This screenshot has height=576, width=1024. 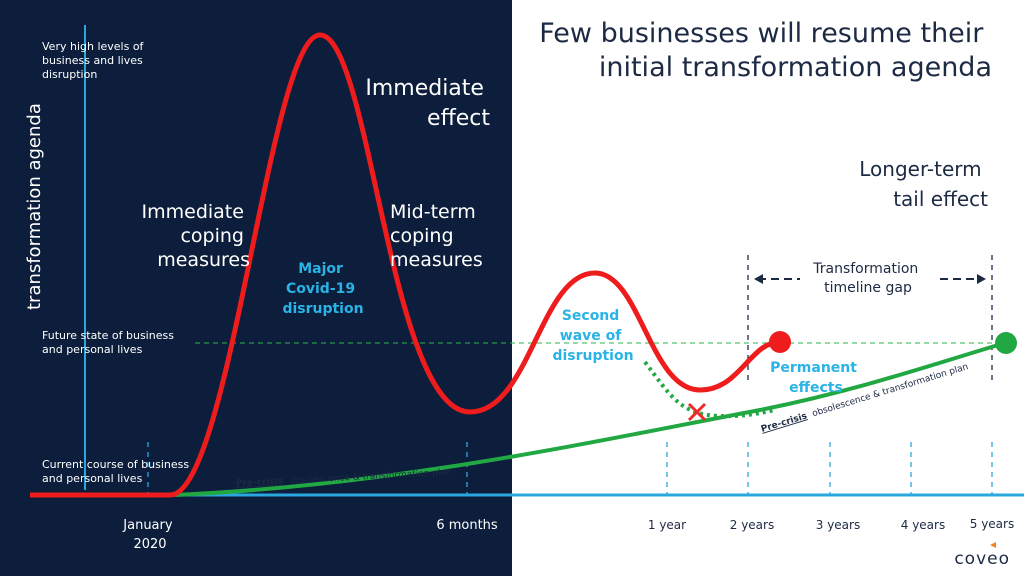 I want to click on green-dot, so click(x=1006, y=343).